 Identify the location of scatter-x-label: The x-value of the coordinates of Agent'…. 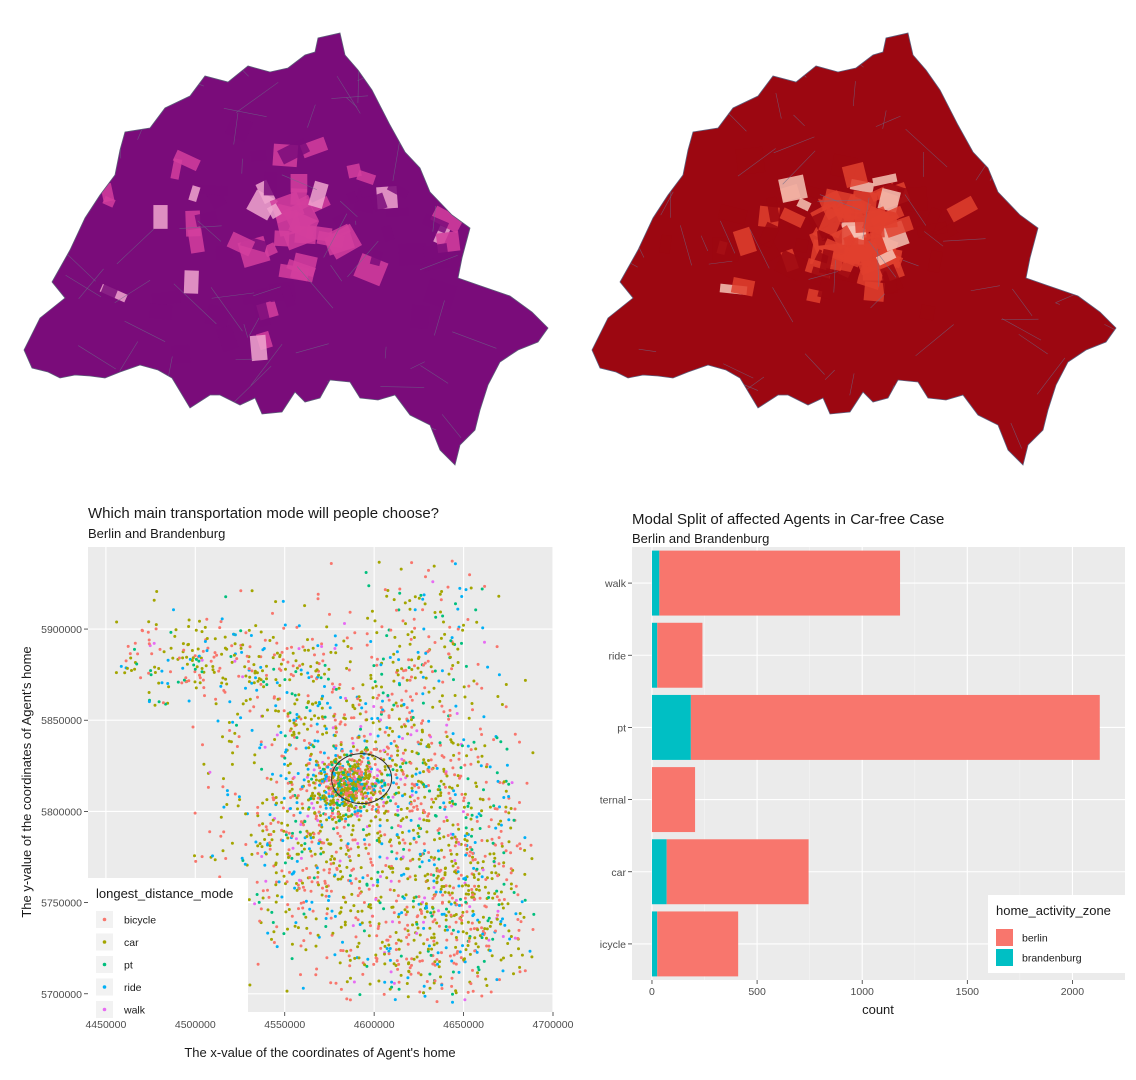
(319, 1052).